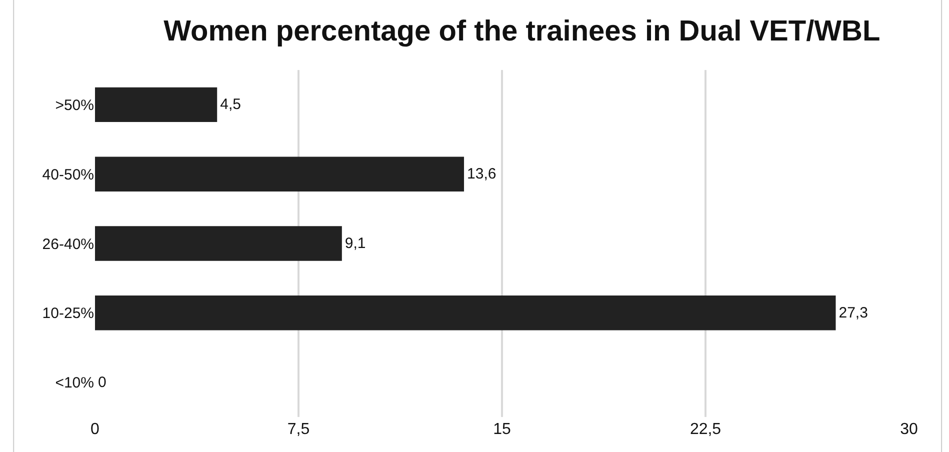 The width and height of the screenshot is (949, 452). I want to click on chart-title: Women percentage of the trainees in Dual VET/WBL, so click(522, 32).